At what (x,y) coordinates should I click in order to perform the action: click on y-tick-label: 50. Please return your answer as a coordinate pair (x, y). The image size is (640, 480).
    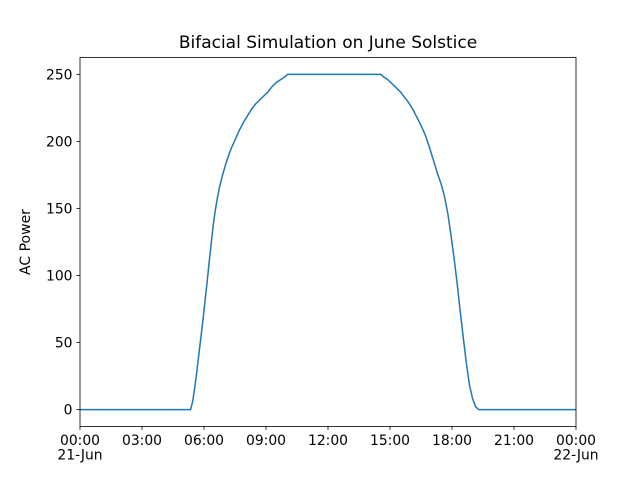
    Looking at the image, I should click on (64, 343).